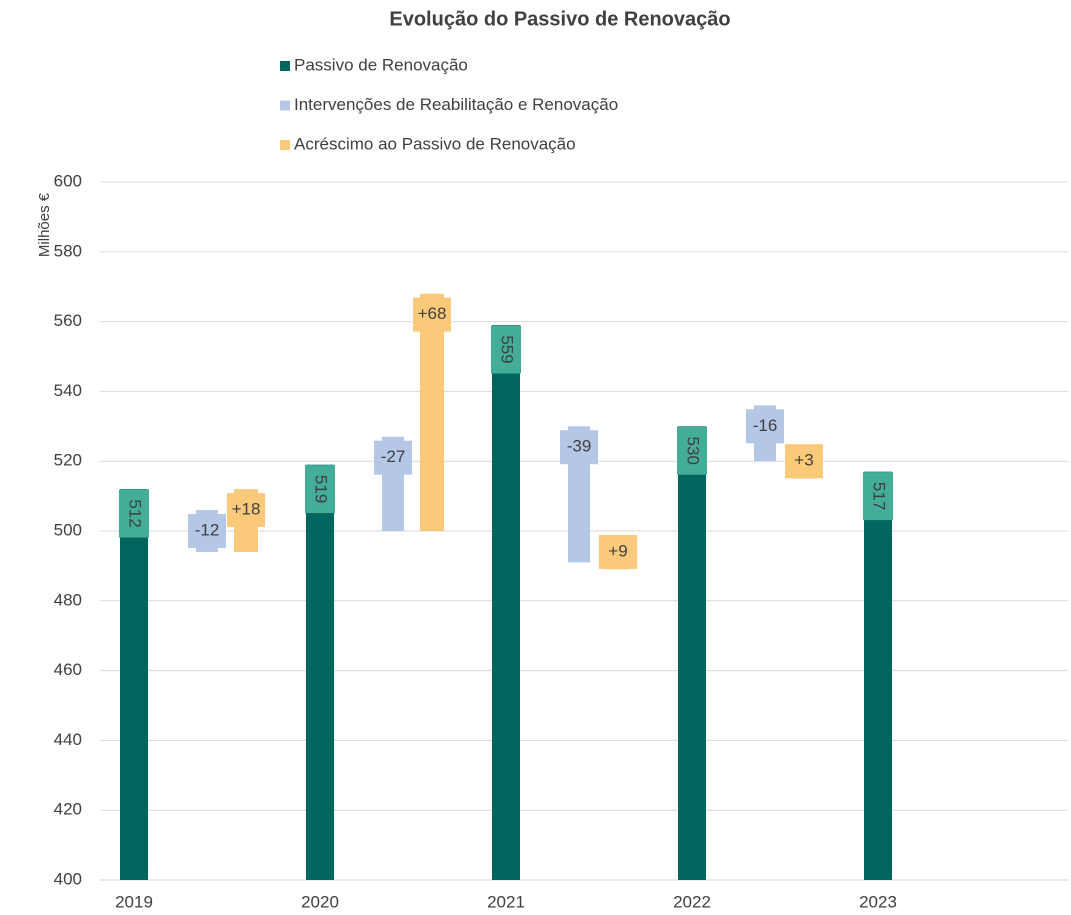 This screenshot has width=1071, height=915. What do you see at coordinates (68, 320) in the screenshot?
I see `y-tick-label: 560` at bounding box center [68, 320].